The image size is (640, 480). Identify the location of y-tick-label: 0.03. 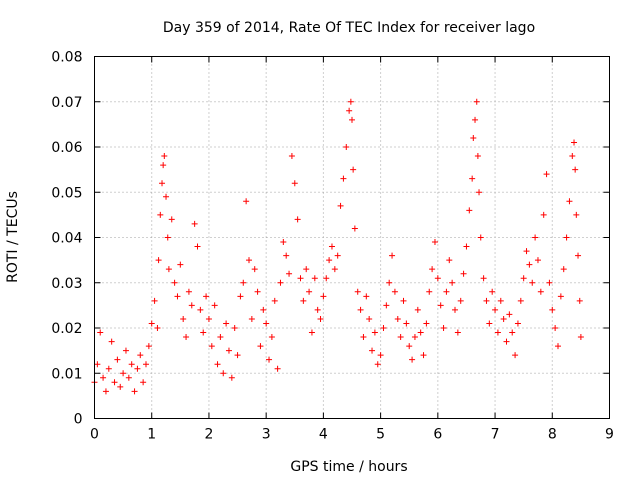
(66, 284).